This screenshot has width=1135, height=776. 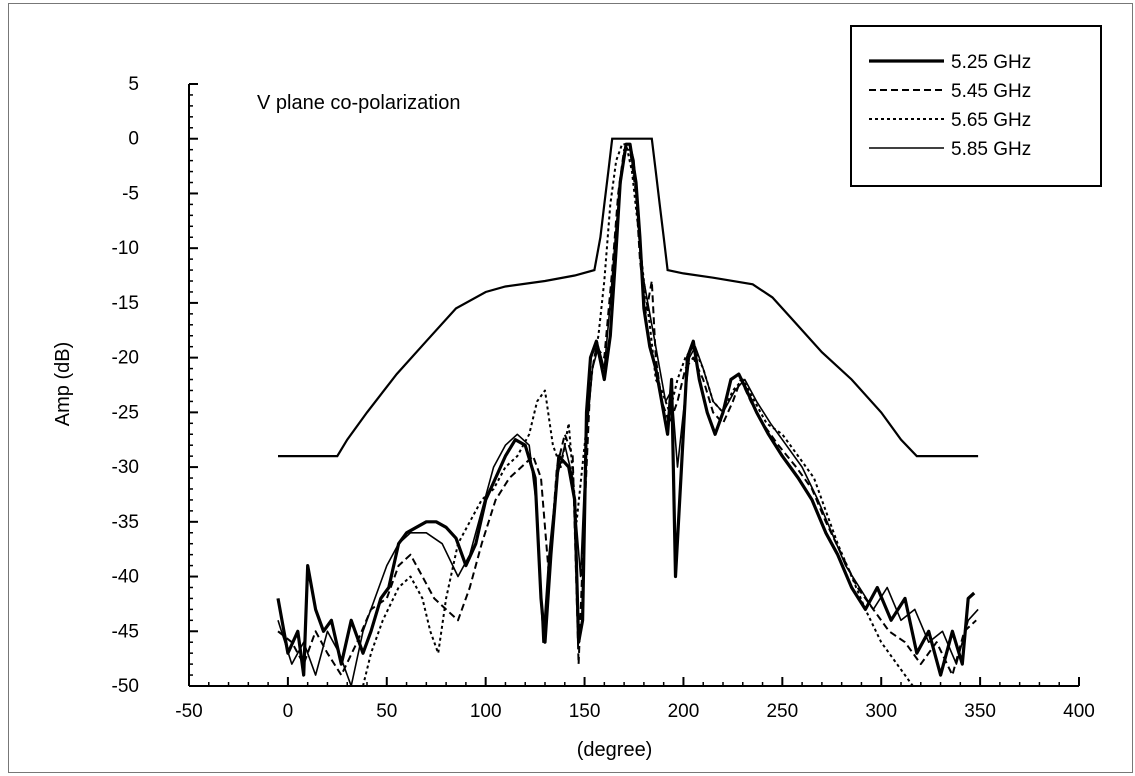 What do you see at coordinates (991, 91) in the screenshot?
I see `legend-label-5.45: 5.45 GHz` at bounding box center [991, 91].